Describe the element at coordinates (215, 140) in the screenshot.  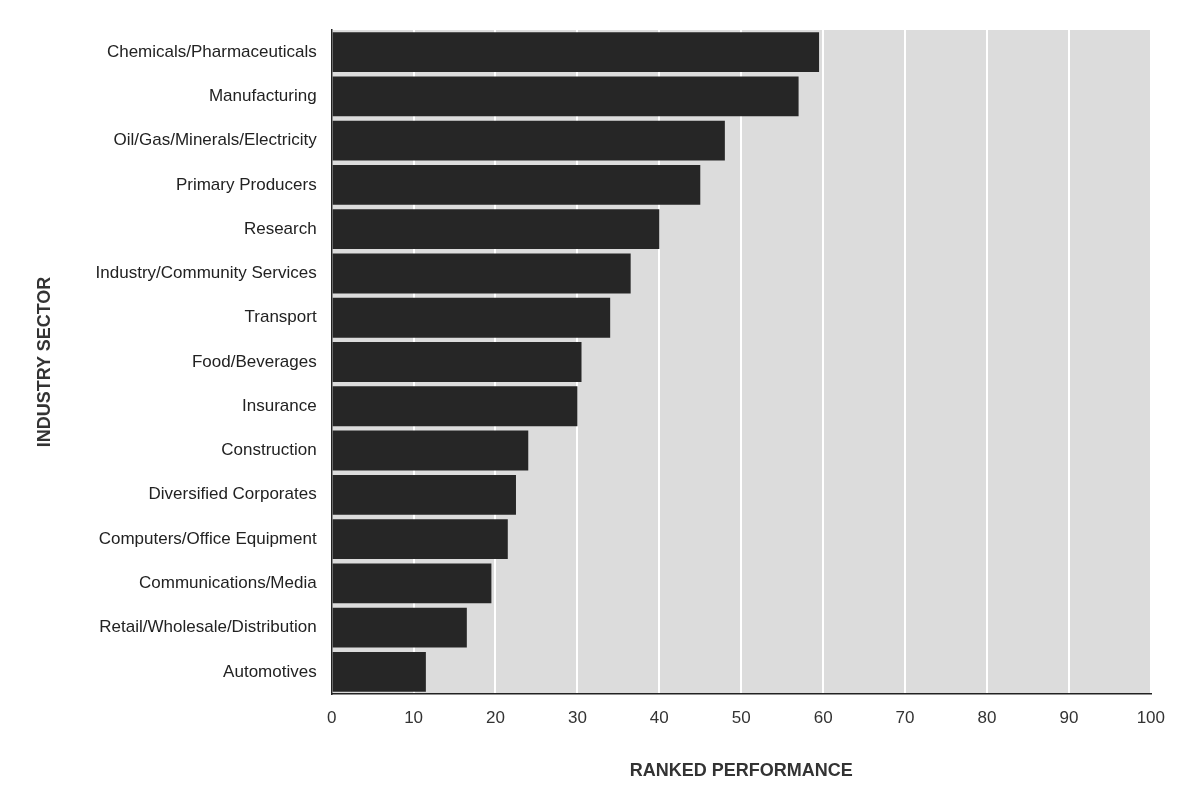
I see `y-tick-label: Oil/Gas/Minerals/Electricity` at that location.